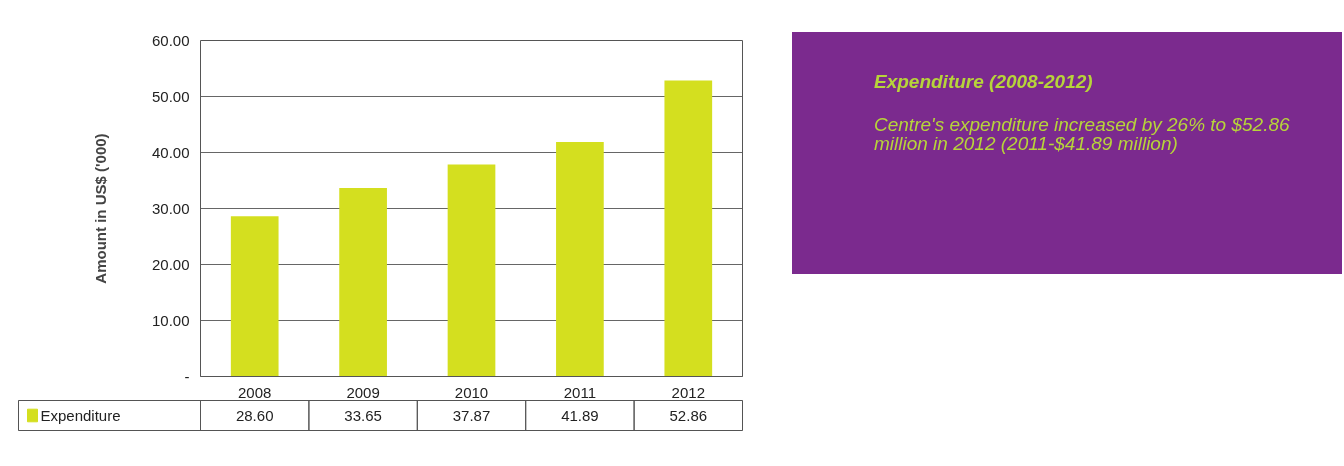 The width and height of the screenshot is (1344, 466). I want to click on y-tick-label: 30.00, so click(170, 208).